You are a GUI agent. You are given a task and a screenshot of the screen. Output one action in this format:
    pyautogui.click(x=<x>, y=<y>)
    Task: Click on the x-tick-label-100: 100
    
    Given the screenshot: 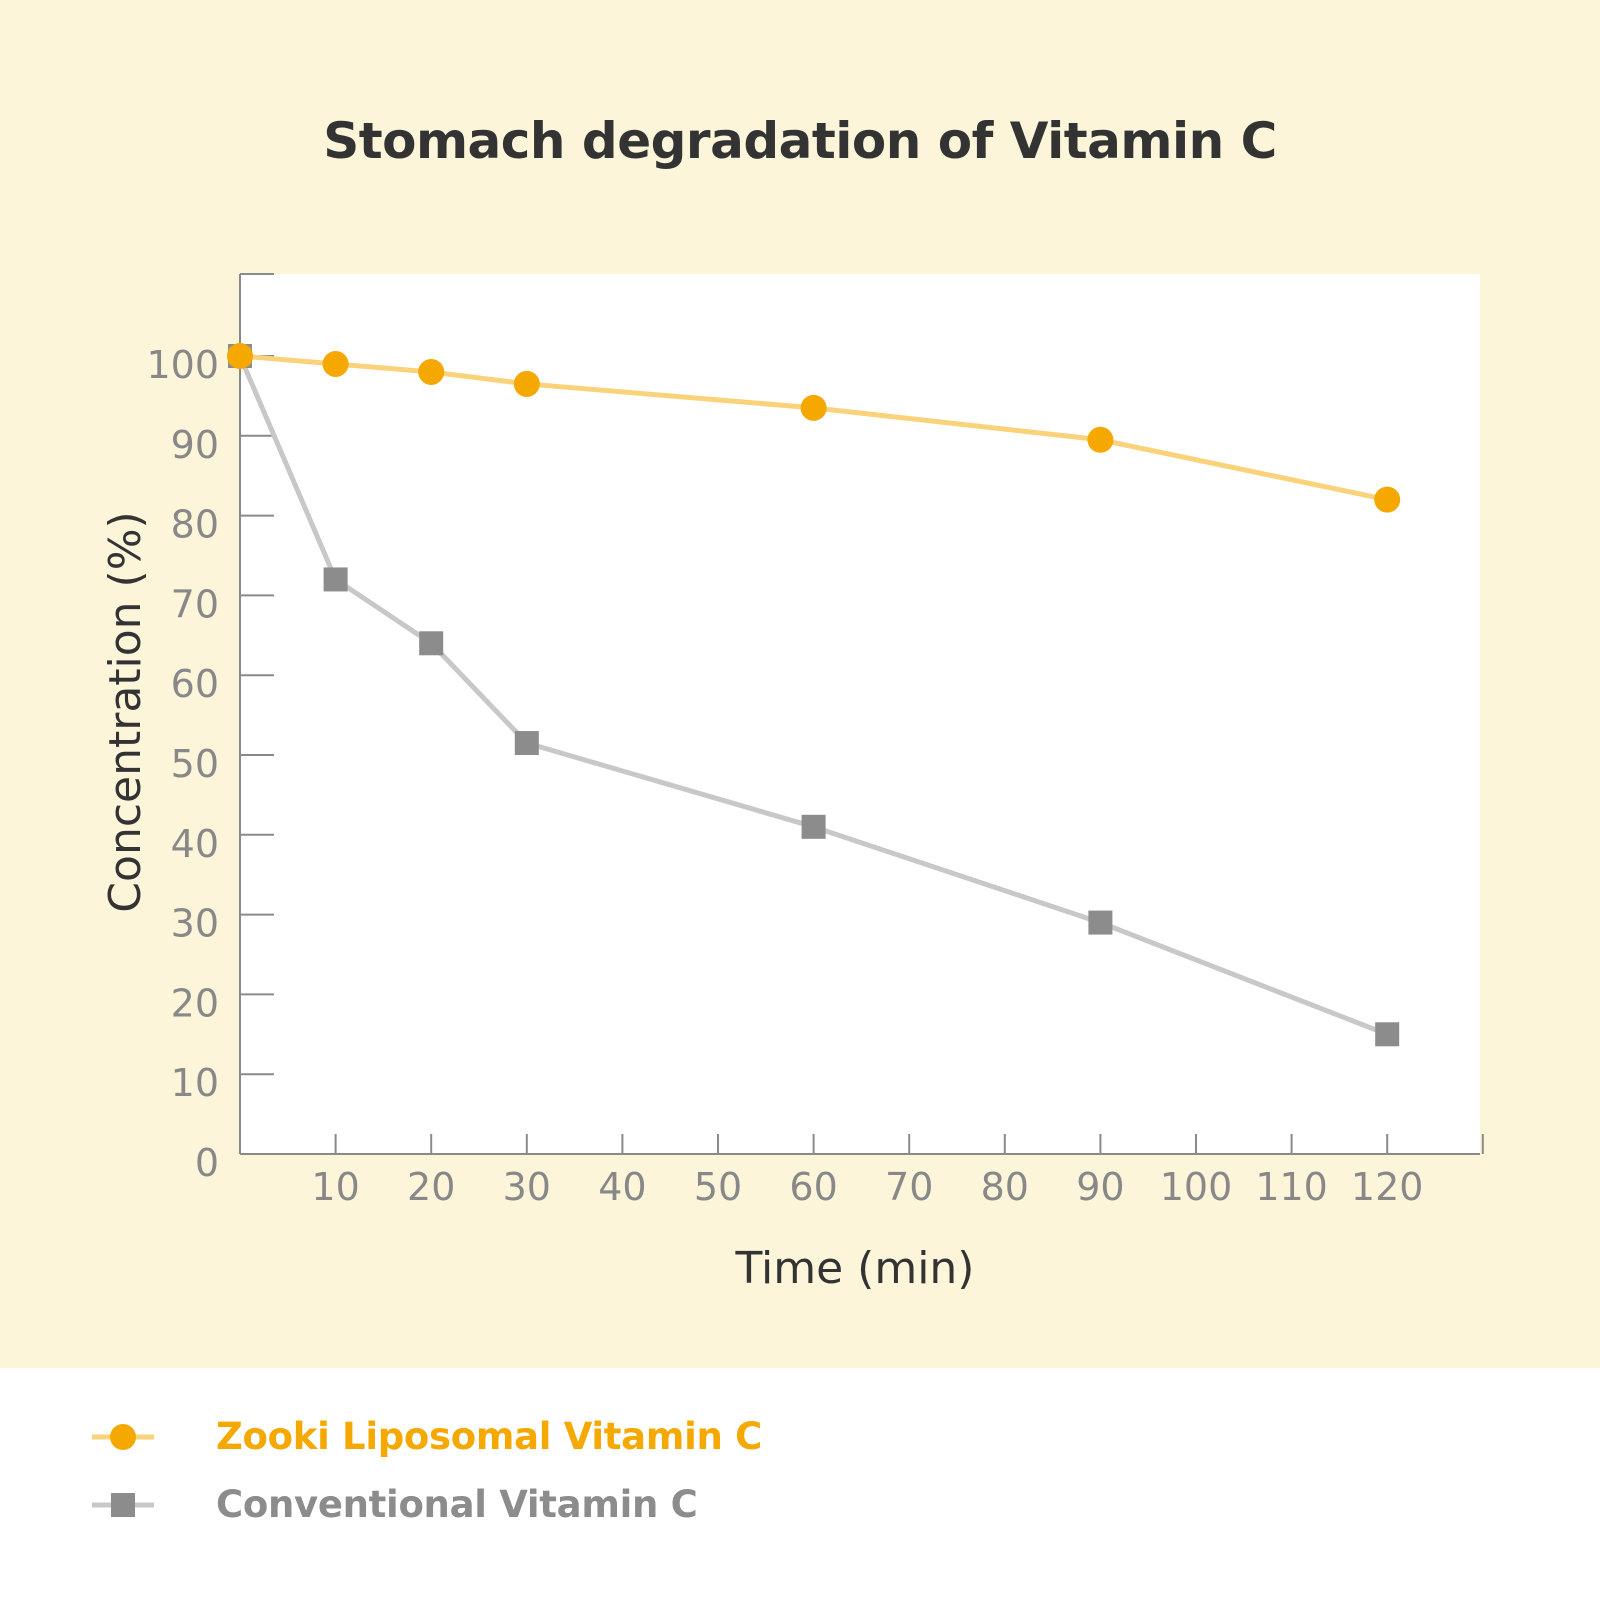 What is the action you would take?
    pyautogui.click(x=1196, y=1187)
    